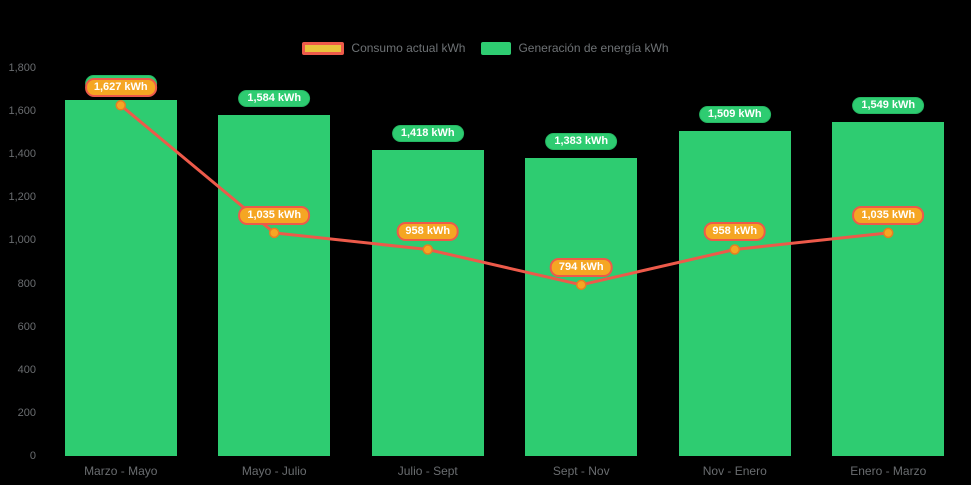  What do you see at coordinates (22, 154) in the screenshot?
I see `y-tick-1400: 1,400` at bounding box center [22, 154].